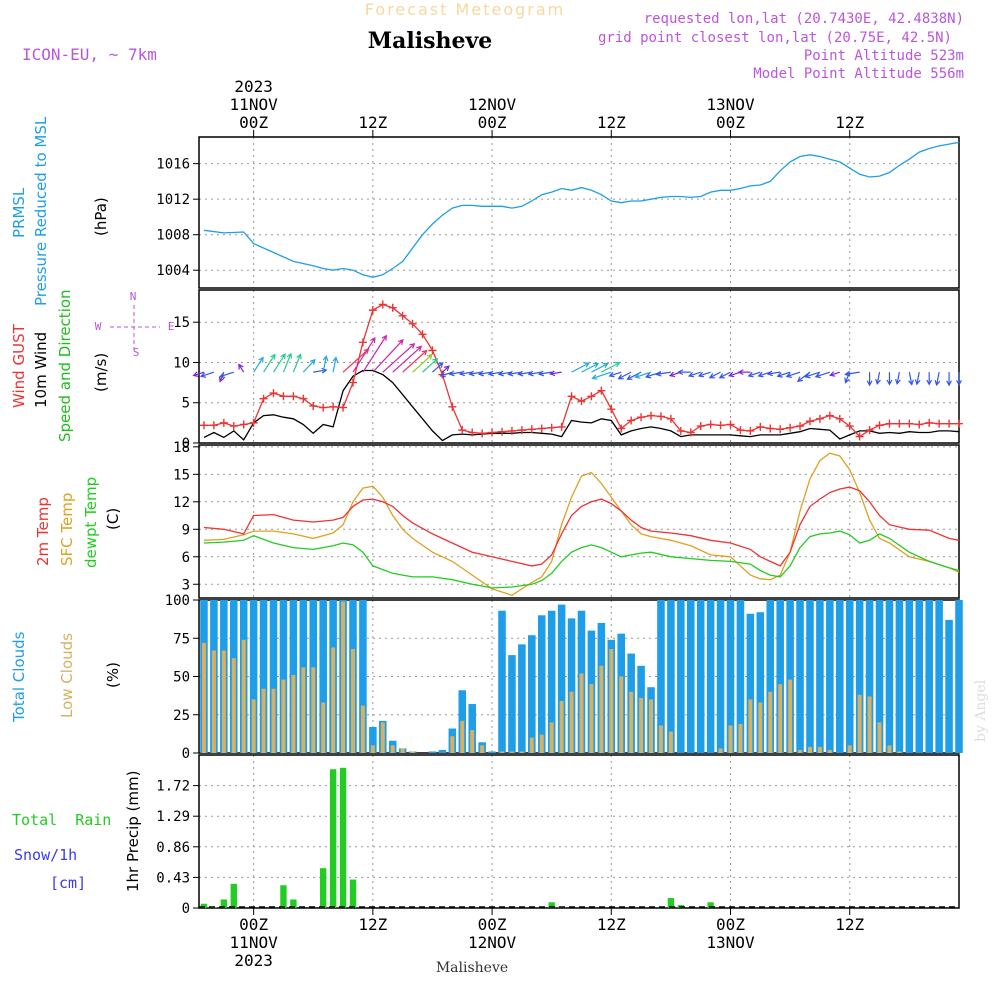 This screenshot has height=1000, width=1000. Describe the element at coordinates (581, 370) in the screenshot. I see `wind-gust-line` at that location.